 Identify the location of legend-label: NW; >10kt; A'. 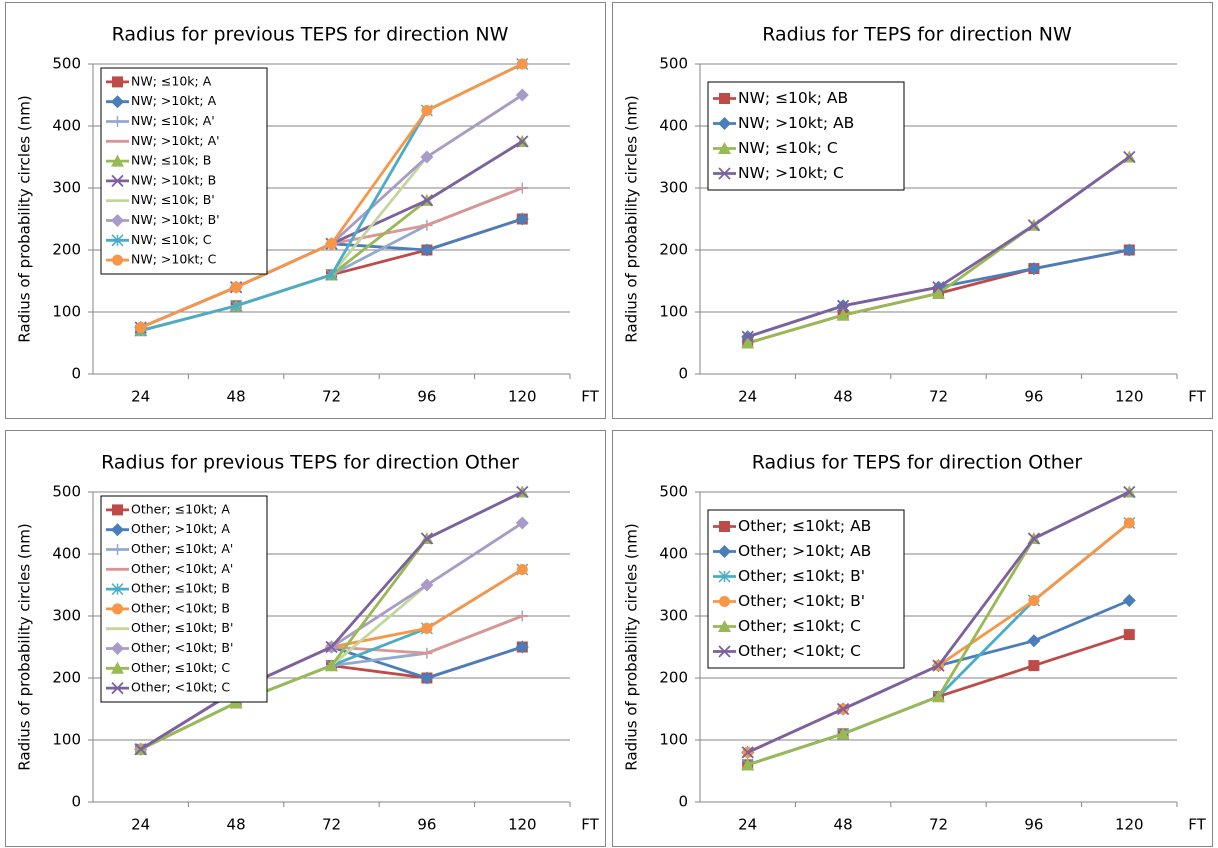
(175, 140).